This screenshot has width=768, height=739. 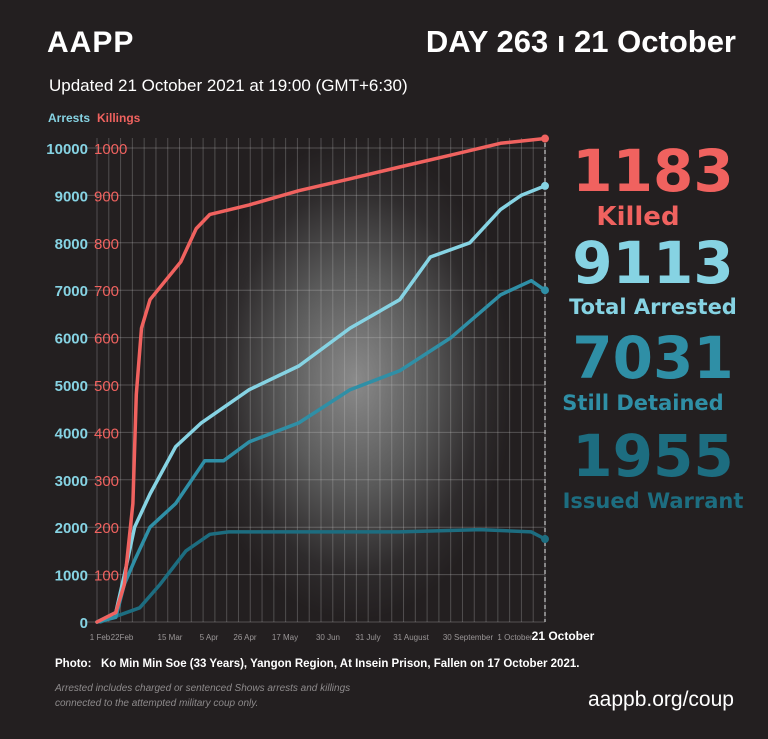 I want to click on x-tick-label: 5 Apr, so click(x=209, y=637).